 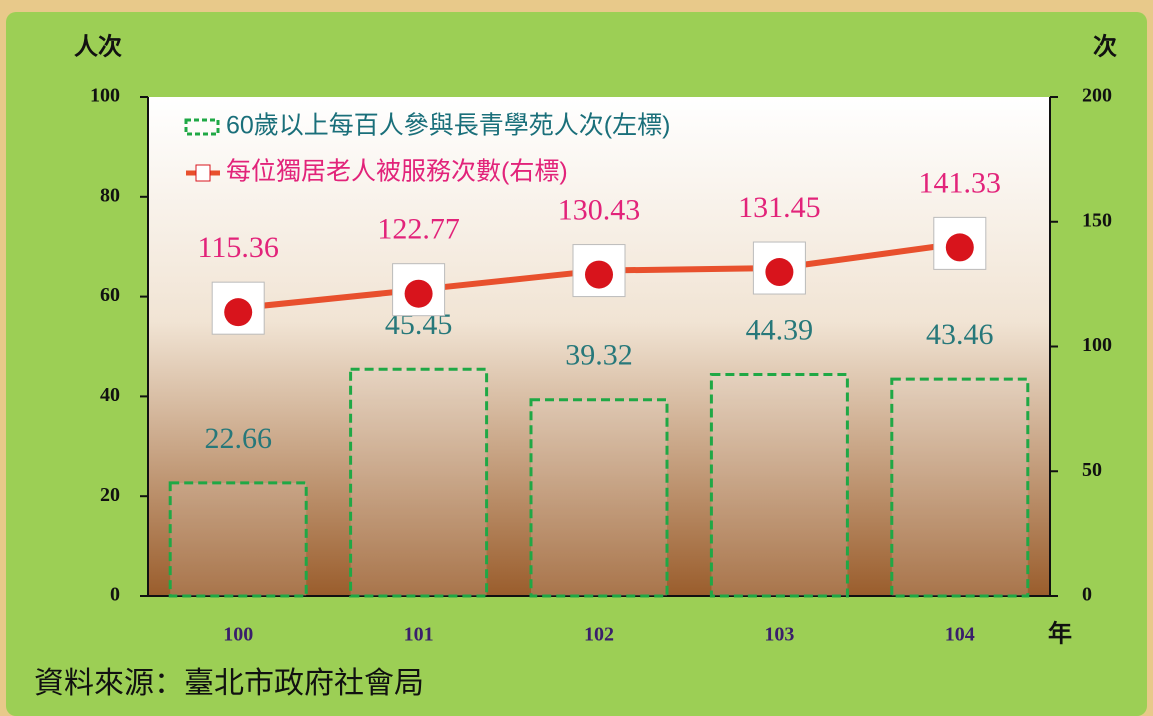 What do you see at coordinates (960, 334) in the screenshot?
I see `bar-value-label: 43.46` at bounding box center [960, 334].